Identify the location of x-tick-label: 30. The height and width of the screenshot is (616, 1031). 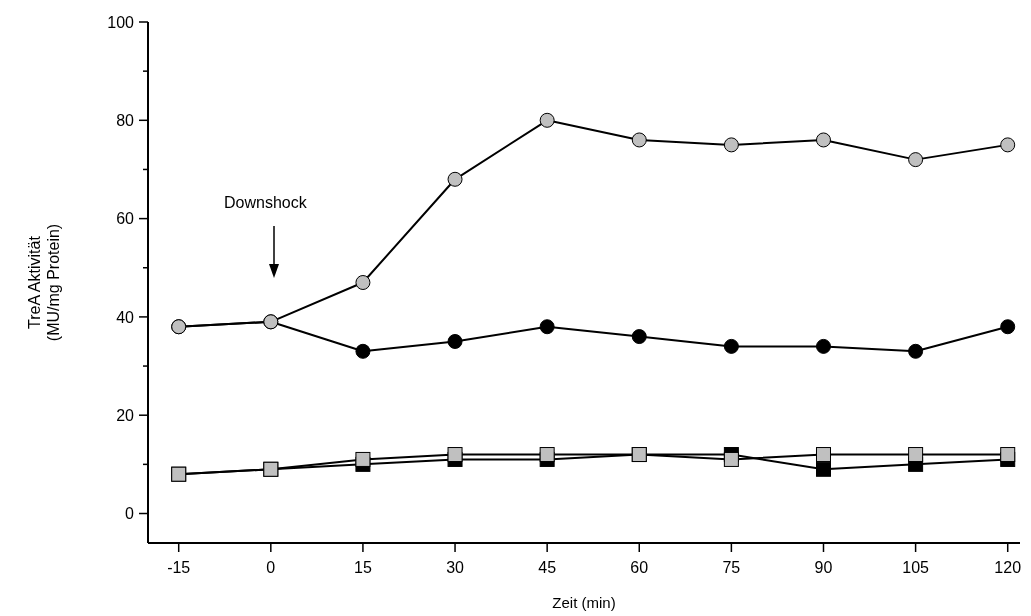
(455, 567).